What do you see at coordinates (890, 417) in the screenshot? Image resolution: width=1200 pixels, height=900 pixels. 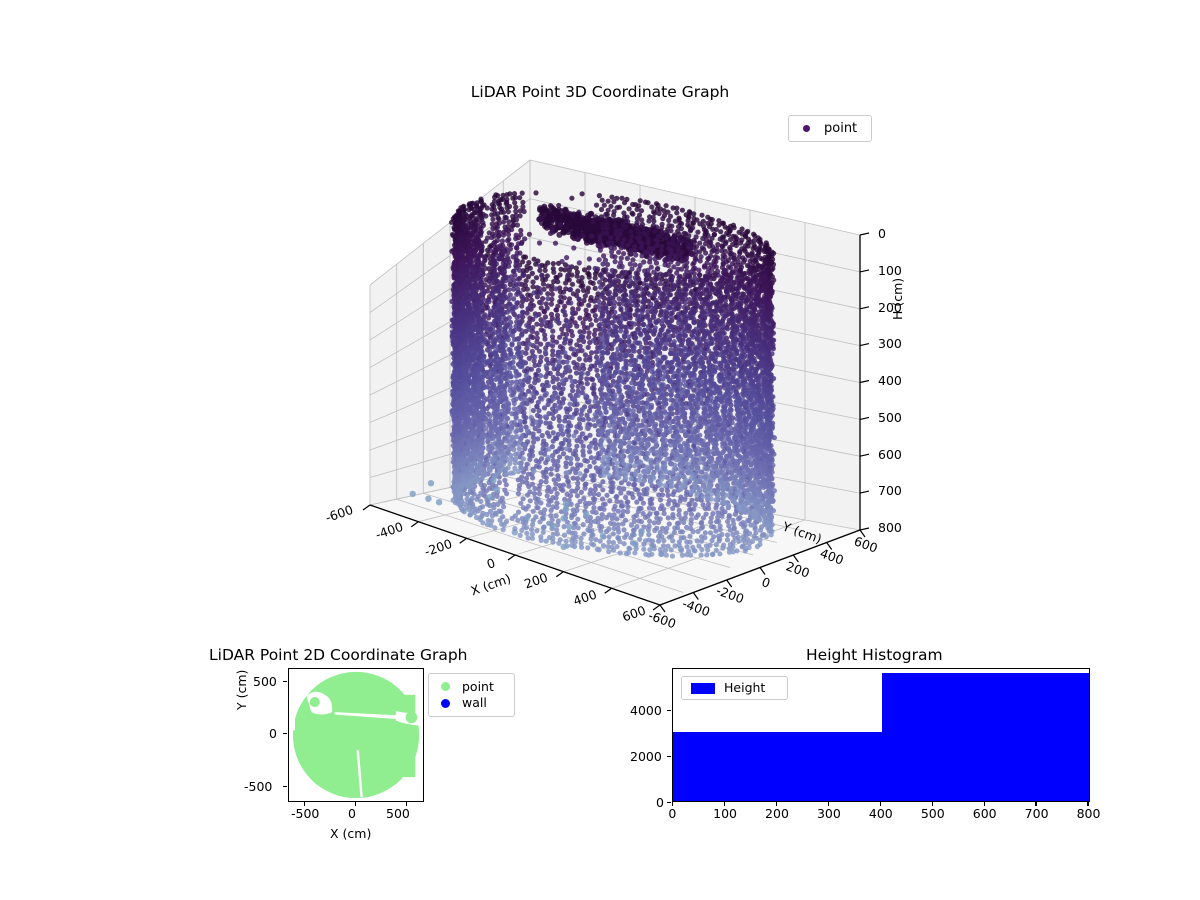 I see `plot3d-ztick-5: 500` at bounding box center [890, 417].